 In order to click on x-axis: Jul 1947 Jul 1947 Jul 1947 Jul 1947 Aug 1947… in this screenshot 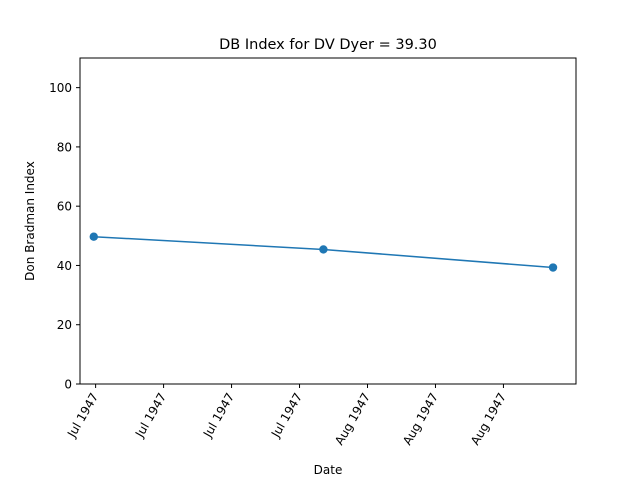, I will do `click(286, 416)`.